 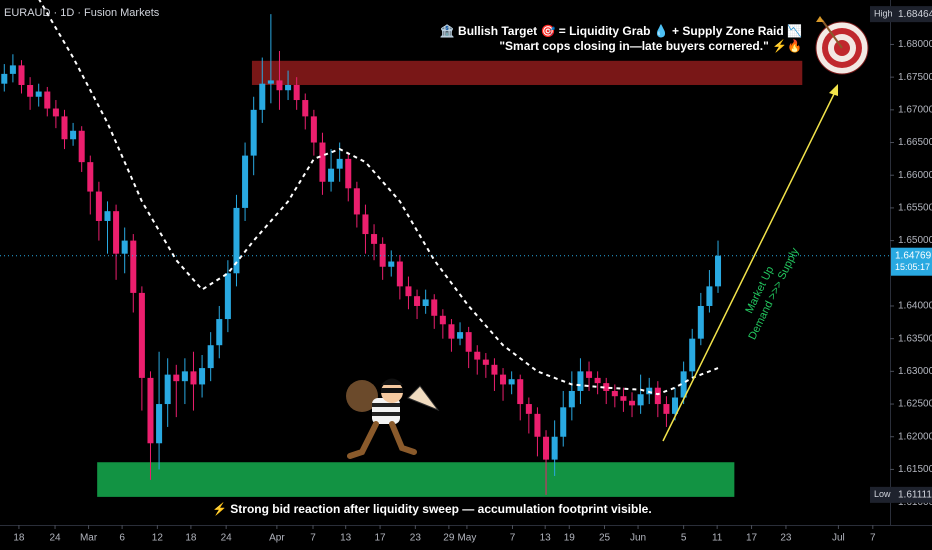 What do you see at coordinates (915, 436) in the screenshot?
I see `y-tick-label: 1.62000` at bounding box center [915, 436].